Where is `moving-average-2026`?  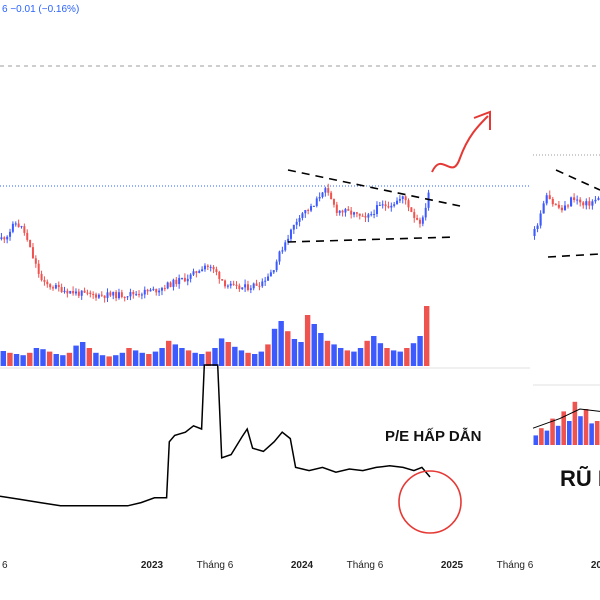 moving-average-2026 is located at coordinates (566, 418).